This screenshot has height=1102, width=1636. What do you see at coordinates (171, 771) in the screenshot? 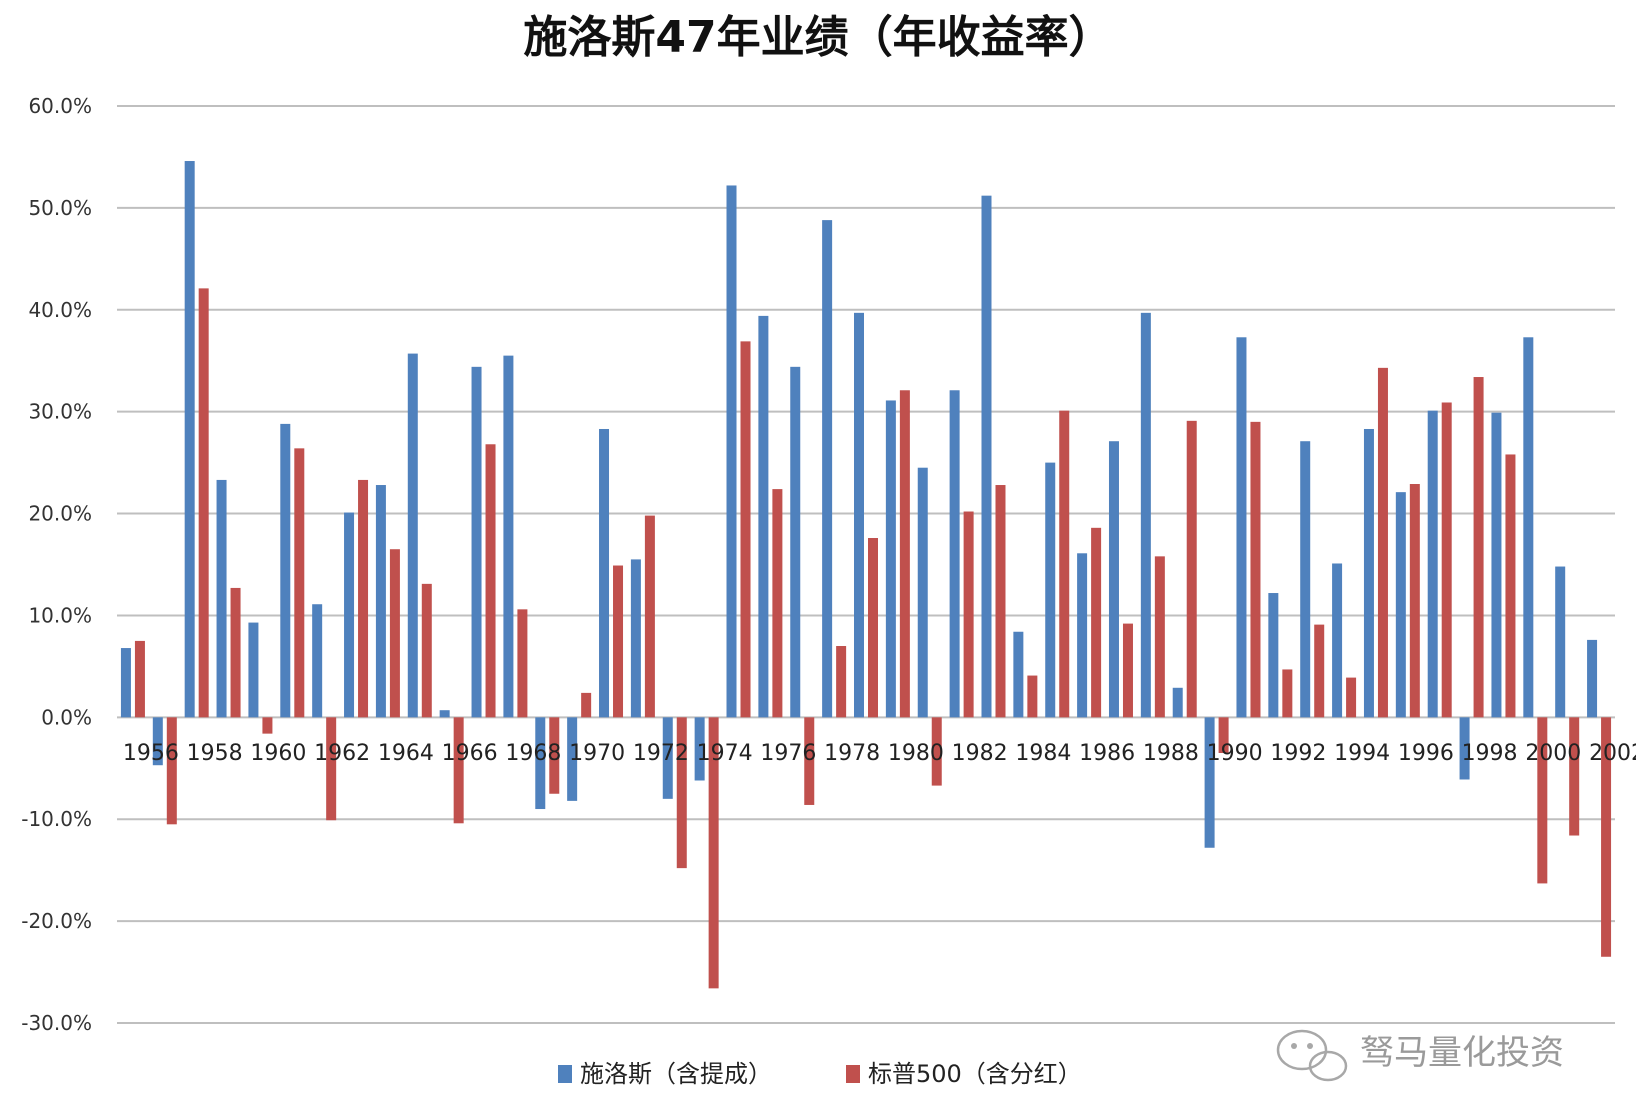
I see `bar-sp500-1957` at bounding box center [171, 771].